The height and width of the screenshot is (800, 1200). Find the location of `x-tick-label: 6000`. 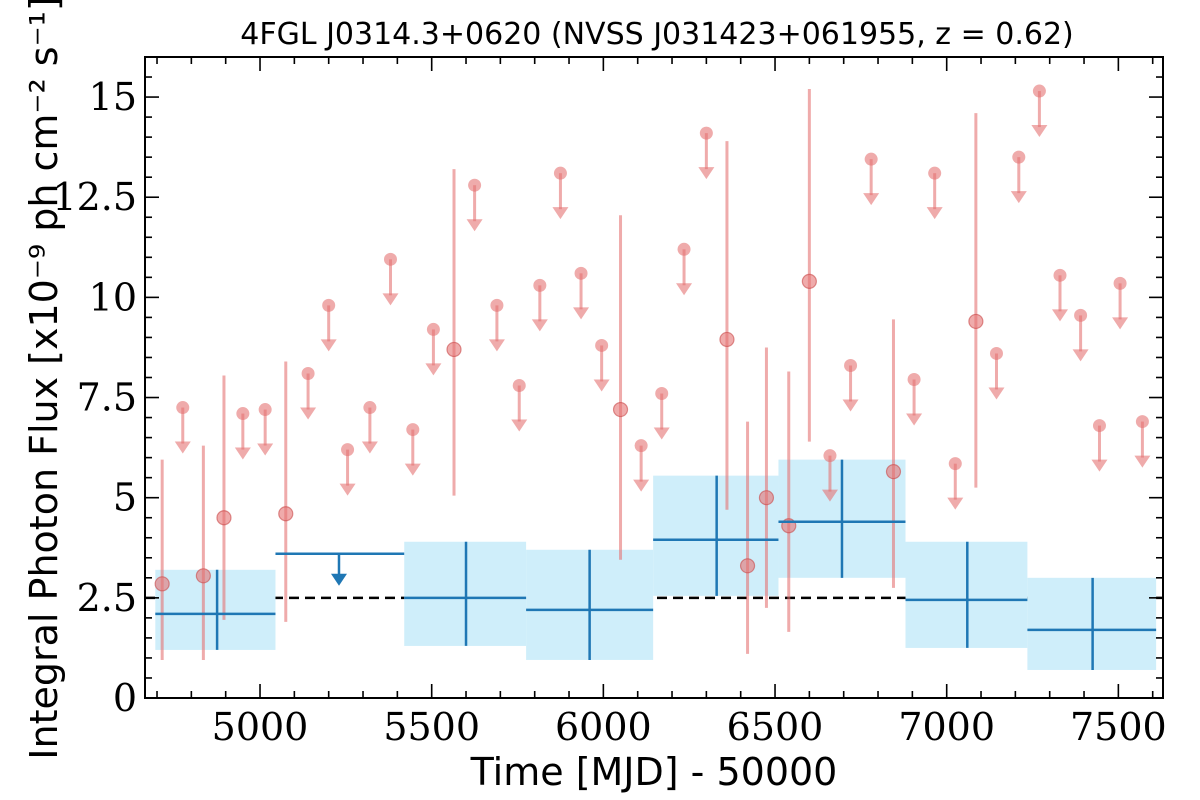

x-tick-label: 6000 is located at coordinates (603, 727).